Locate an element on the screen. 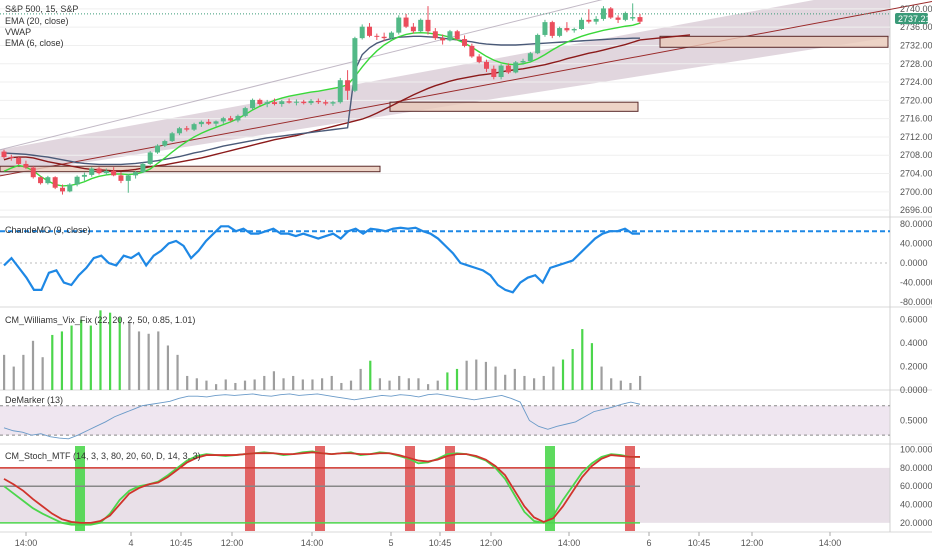  x-tick-label: 10:45 is located at coordinates (699, 543).